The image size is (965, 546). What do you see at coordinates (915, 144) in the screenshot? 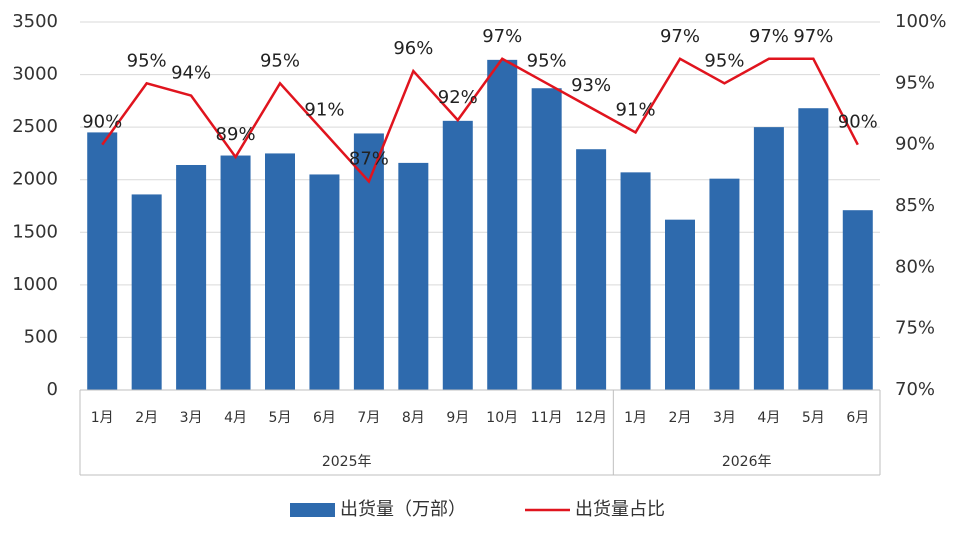
I see `y2-tick-label: 90%` at bounding box center [915, 144].